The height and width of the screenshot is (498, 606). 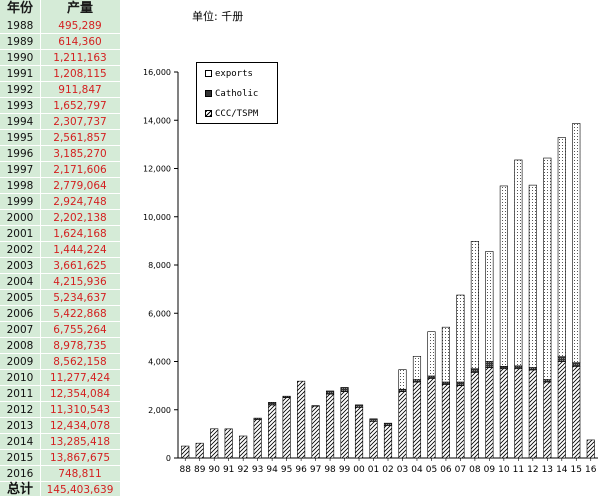 I want to click on table-row: 2006 5,422,868, so click(x=60, y=314).